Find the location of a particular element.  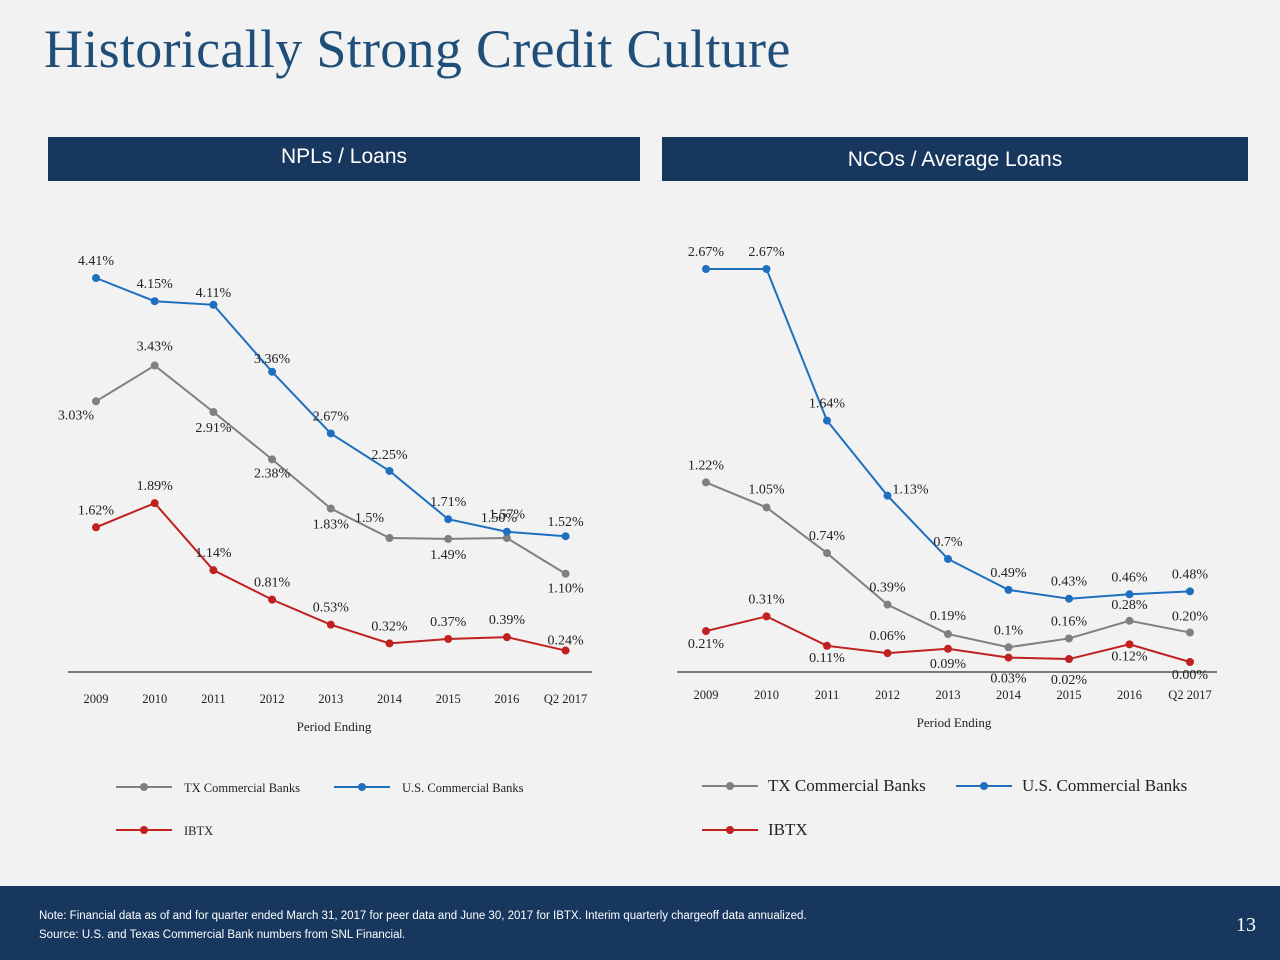

npl-data-label-us: 4.15% is located at coordinates (155, 284).